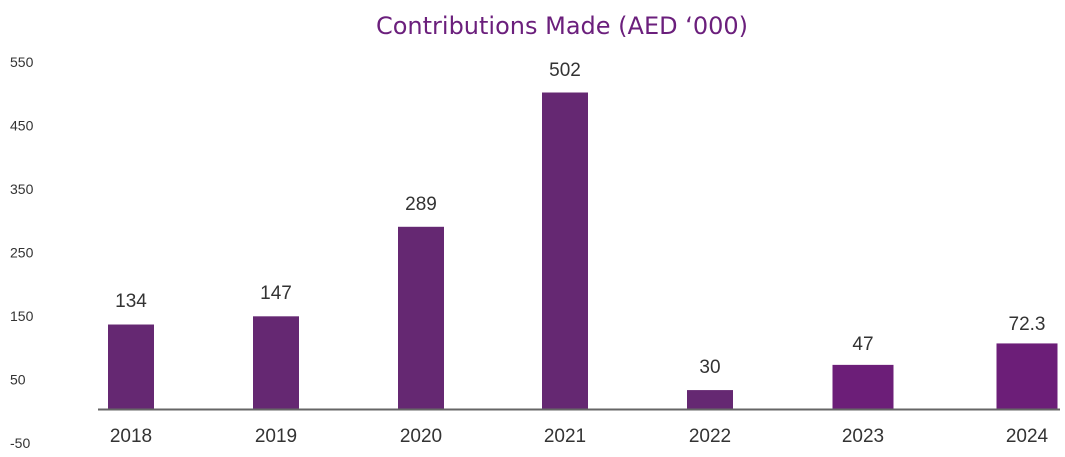  Describe the element at coordinates (421, 317) in the screenshot. I see `bar-2020` at that location.